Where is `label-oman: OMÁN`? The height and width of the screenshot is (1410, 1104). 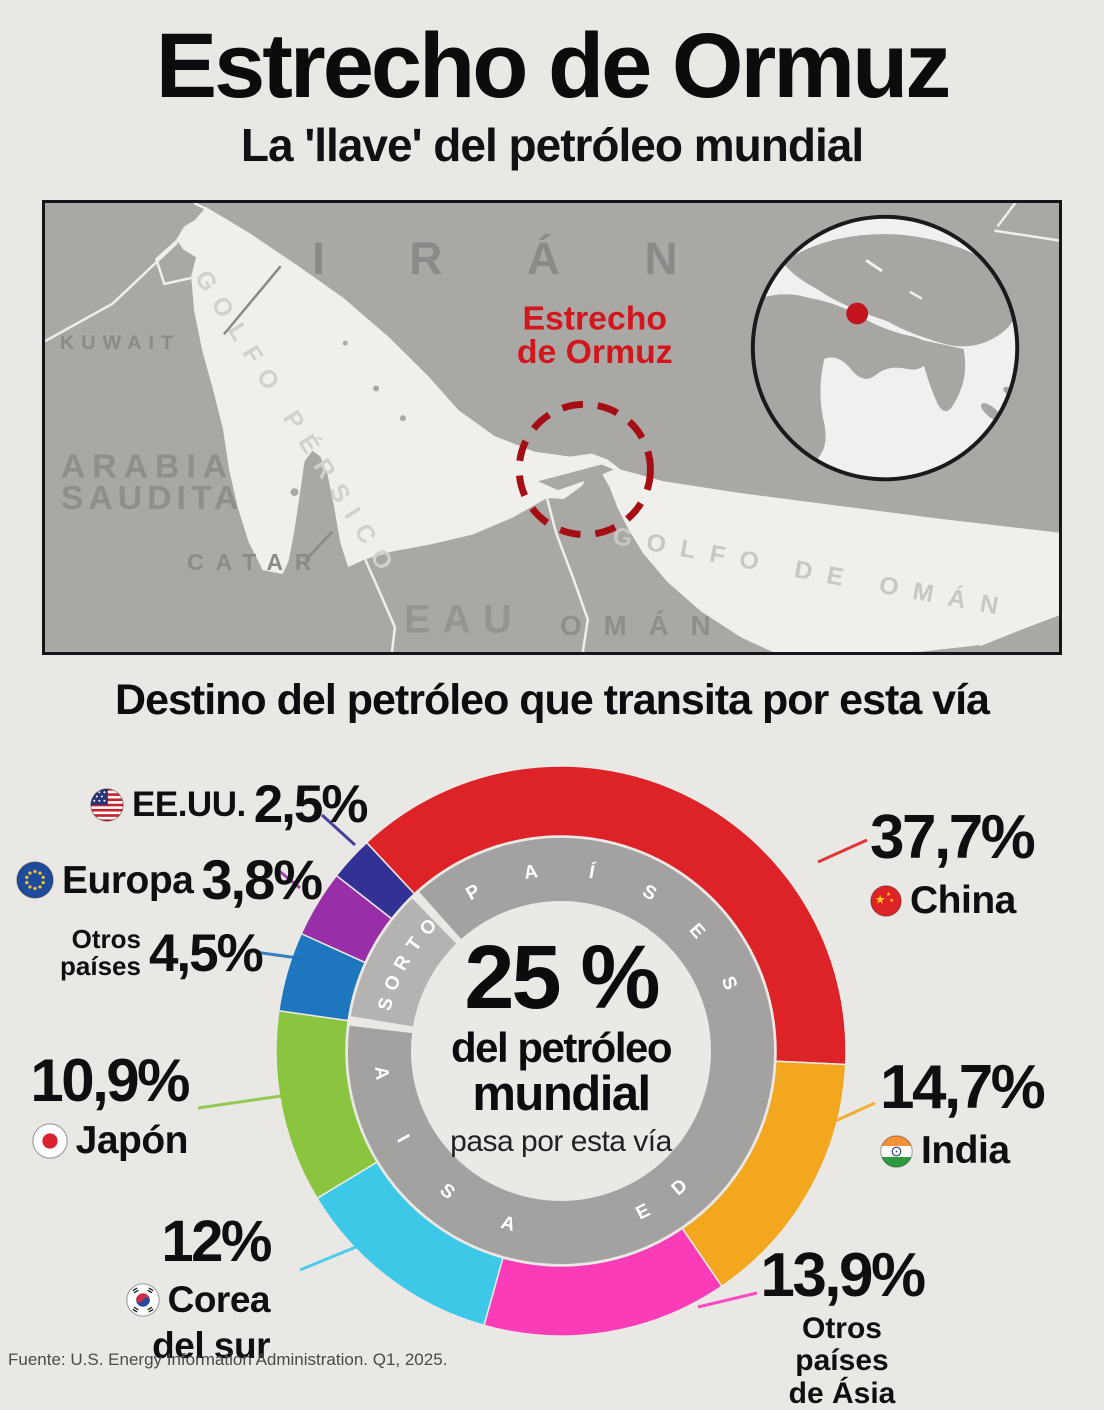 label-oman: OMÁN is located at coordinates (646, 625).